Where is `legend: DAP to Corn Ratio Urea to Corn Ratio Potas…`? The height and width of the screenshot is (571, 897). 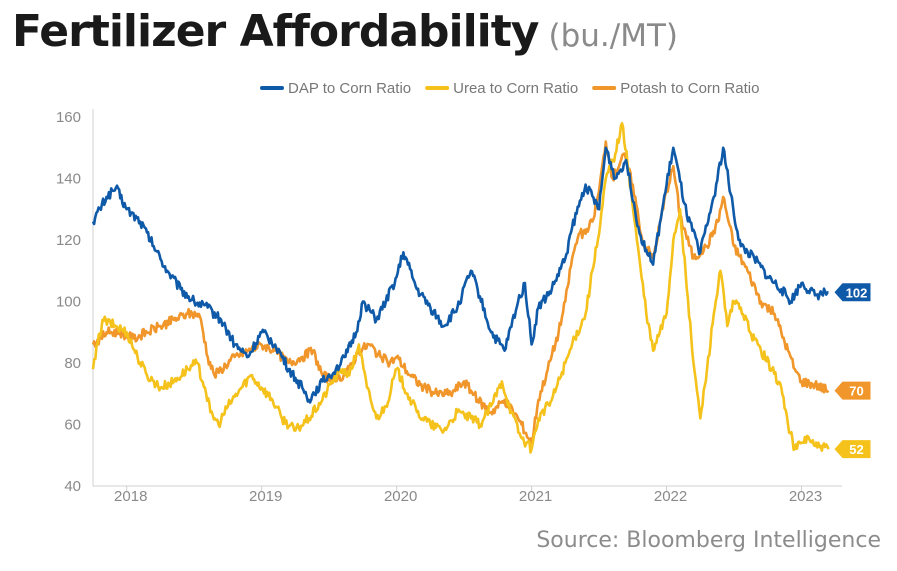 legend: DAP to Corn Ratio Urea to Corn Ratio Potas… is located at coordinates (509, 88).